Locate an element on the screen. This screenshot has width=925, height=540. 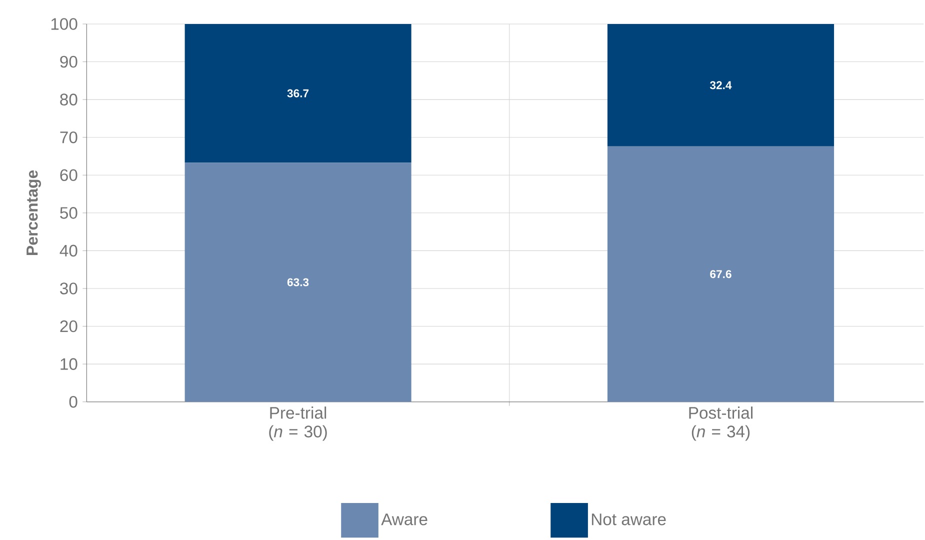
y-tick-label: 60 is located at coordinates (69, 175).